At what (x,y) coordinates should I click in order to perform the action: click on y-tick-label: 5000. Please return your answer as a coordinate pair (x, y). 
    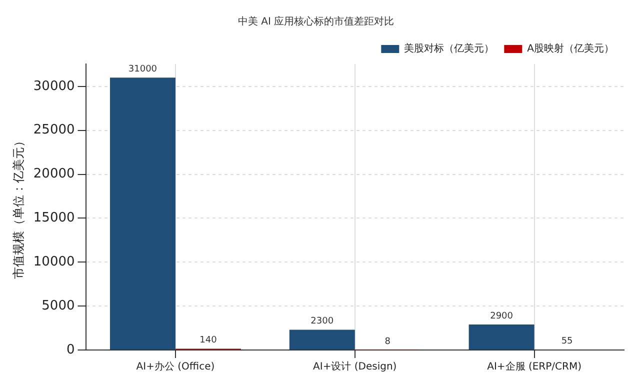
    Looking at the image, I should click on (58, 306).